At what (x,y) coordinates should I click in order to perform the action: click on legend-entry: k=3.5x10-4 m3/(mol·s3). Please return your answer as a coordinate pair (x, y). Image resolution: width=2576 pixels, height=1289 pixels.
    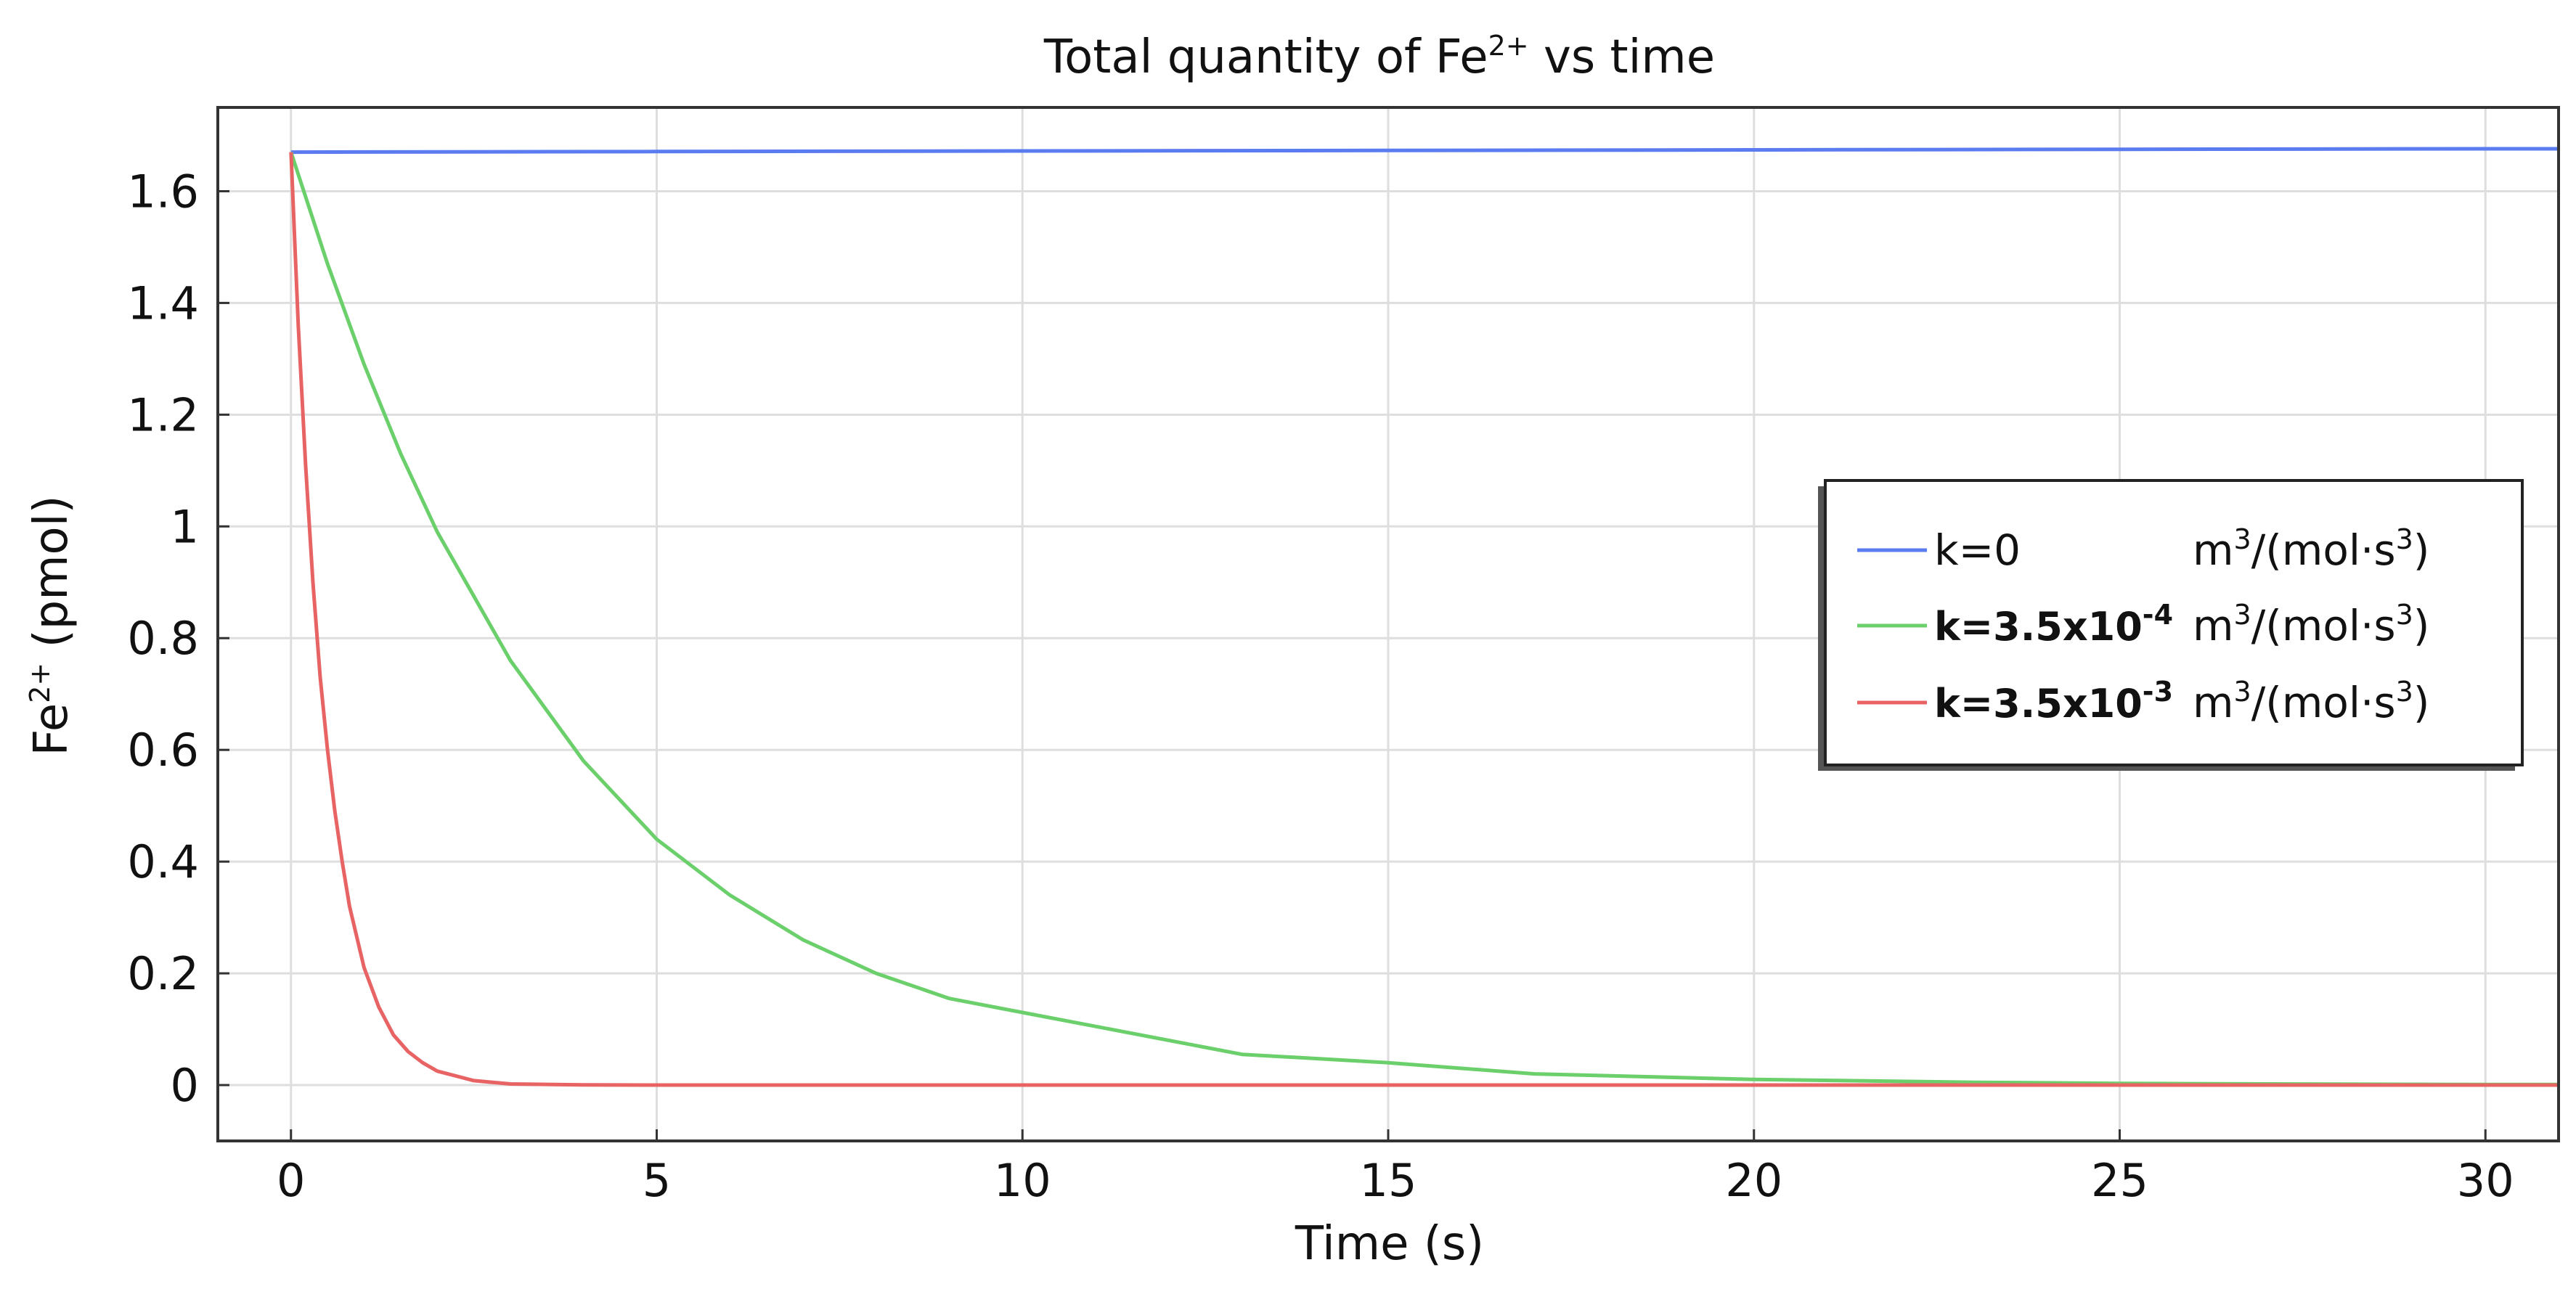
    Looking at the image, I should click on (2143, 624).